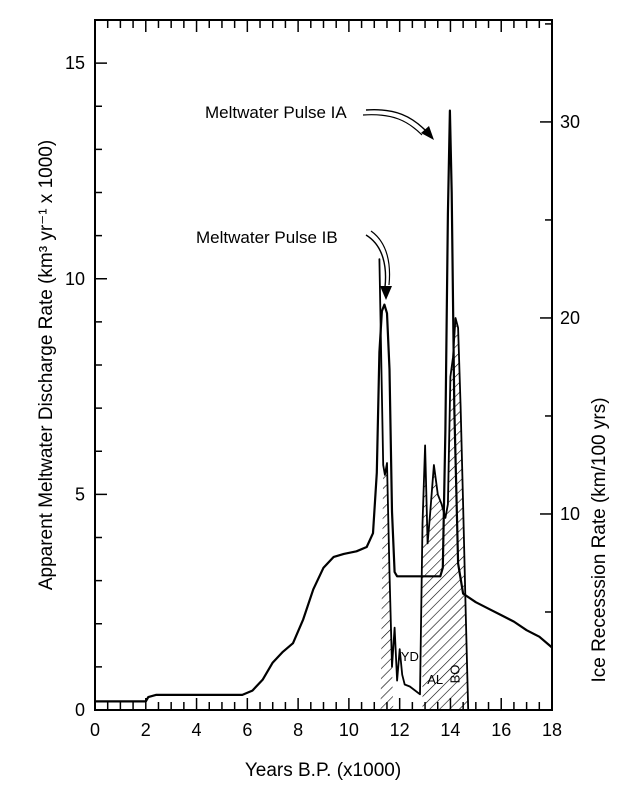  Describe the element at coordinates (552, 730) in the screenshot. I see `x-tick-label: 18` at that location.